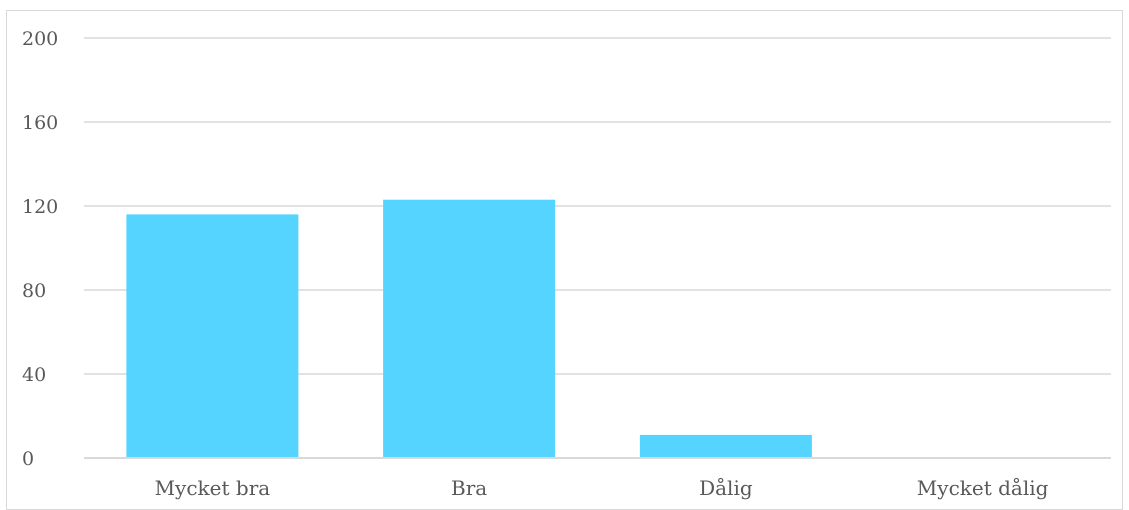 The width and height of the screenshot is (1129, 510). What do you see at coordinates (469, 488) in the screenshot?
I see `x-category-label: Bra` at bounding box center [469, 488].